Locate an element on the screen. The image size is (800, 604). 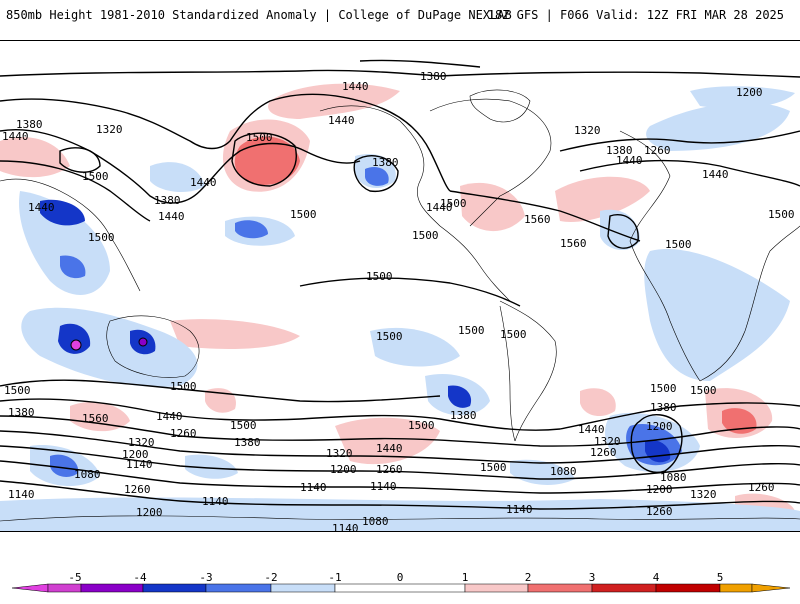
south-america-west-coastline is located at coordinates (507, 373).